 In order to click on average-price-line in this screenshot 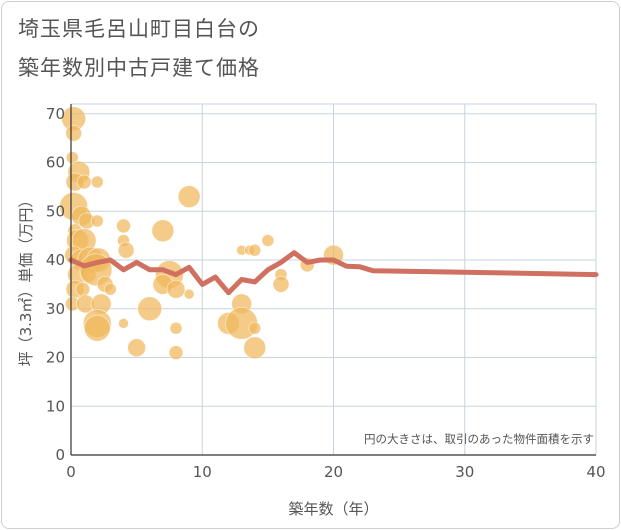, I will do `click(333, 273)`.